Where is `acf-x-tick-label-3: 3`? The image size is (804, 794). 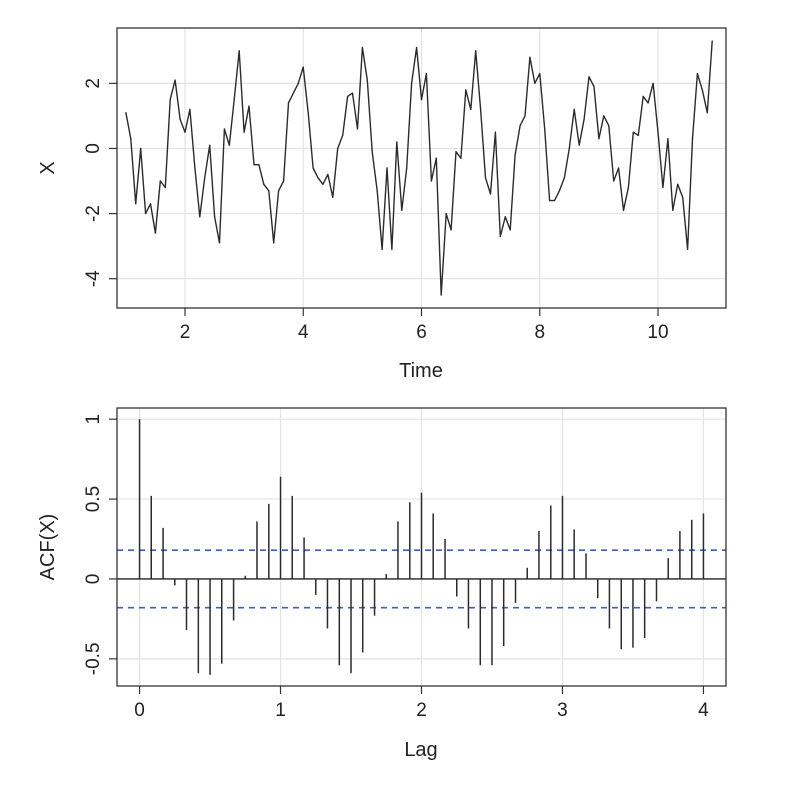 acf-x-tick-label-3: 3 is located at coordinates (562, 710).